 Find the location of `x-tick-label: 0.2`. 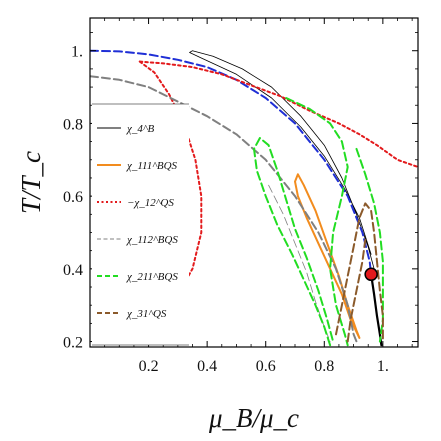

x-tick-label: 0.2 is located at coordinates (149, 366).